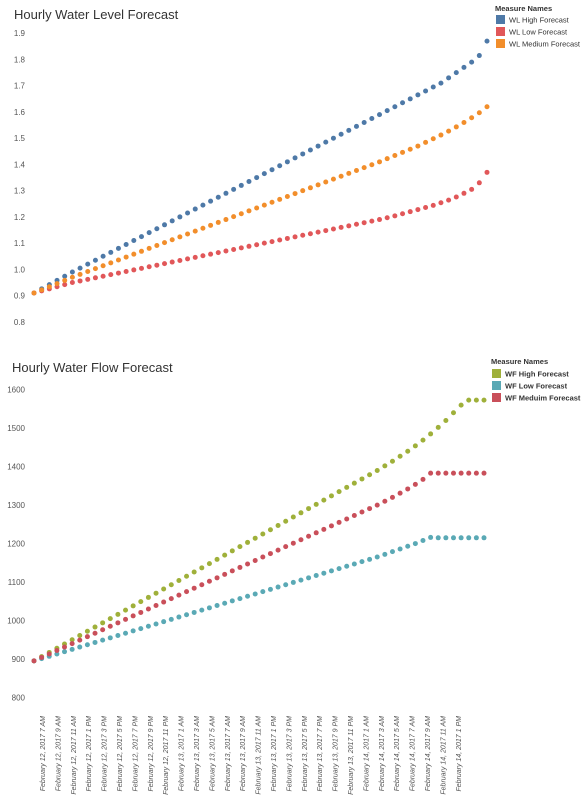 This screenshot has width=584, height=802. I want to click on y-tick-label: 800, so click(19, 697).